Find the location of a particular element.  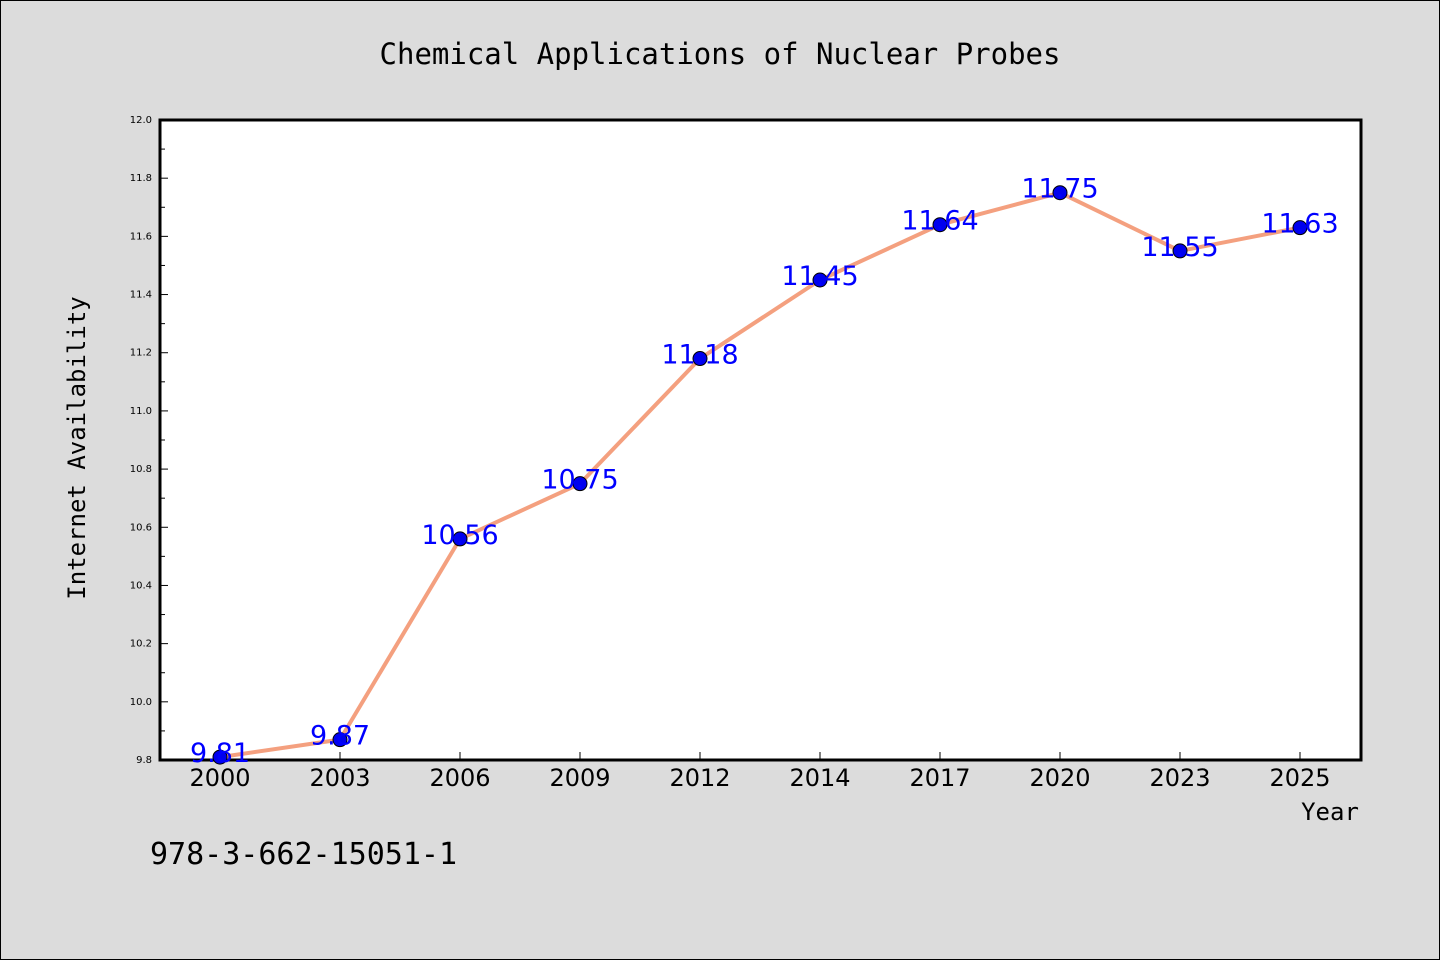

x-tick-label: 2017 is located at coordinates (939, 778).